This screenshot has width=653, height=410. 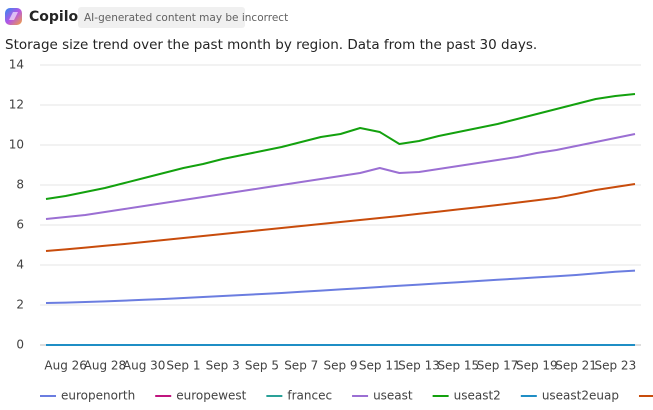 What do you see at coordinates (419, 366) in the screenshot?
I see `x-tick-label: Sep 13` at bounding box center [419, 366].